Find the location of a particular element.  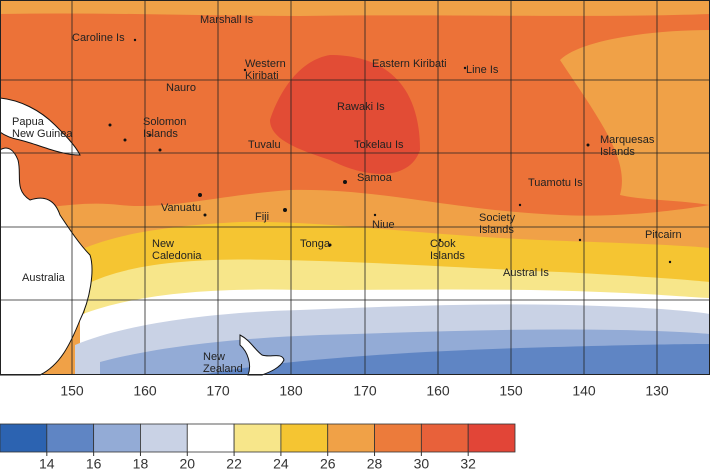

longitude-axis: 150 160 170 180 170 160 150 140 130 is located at coordinates (364, 391).